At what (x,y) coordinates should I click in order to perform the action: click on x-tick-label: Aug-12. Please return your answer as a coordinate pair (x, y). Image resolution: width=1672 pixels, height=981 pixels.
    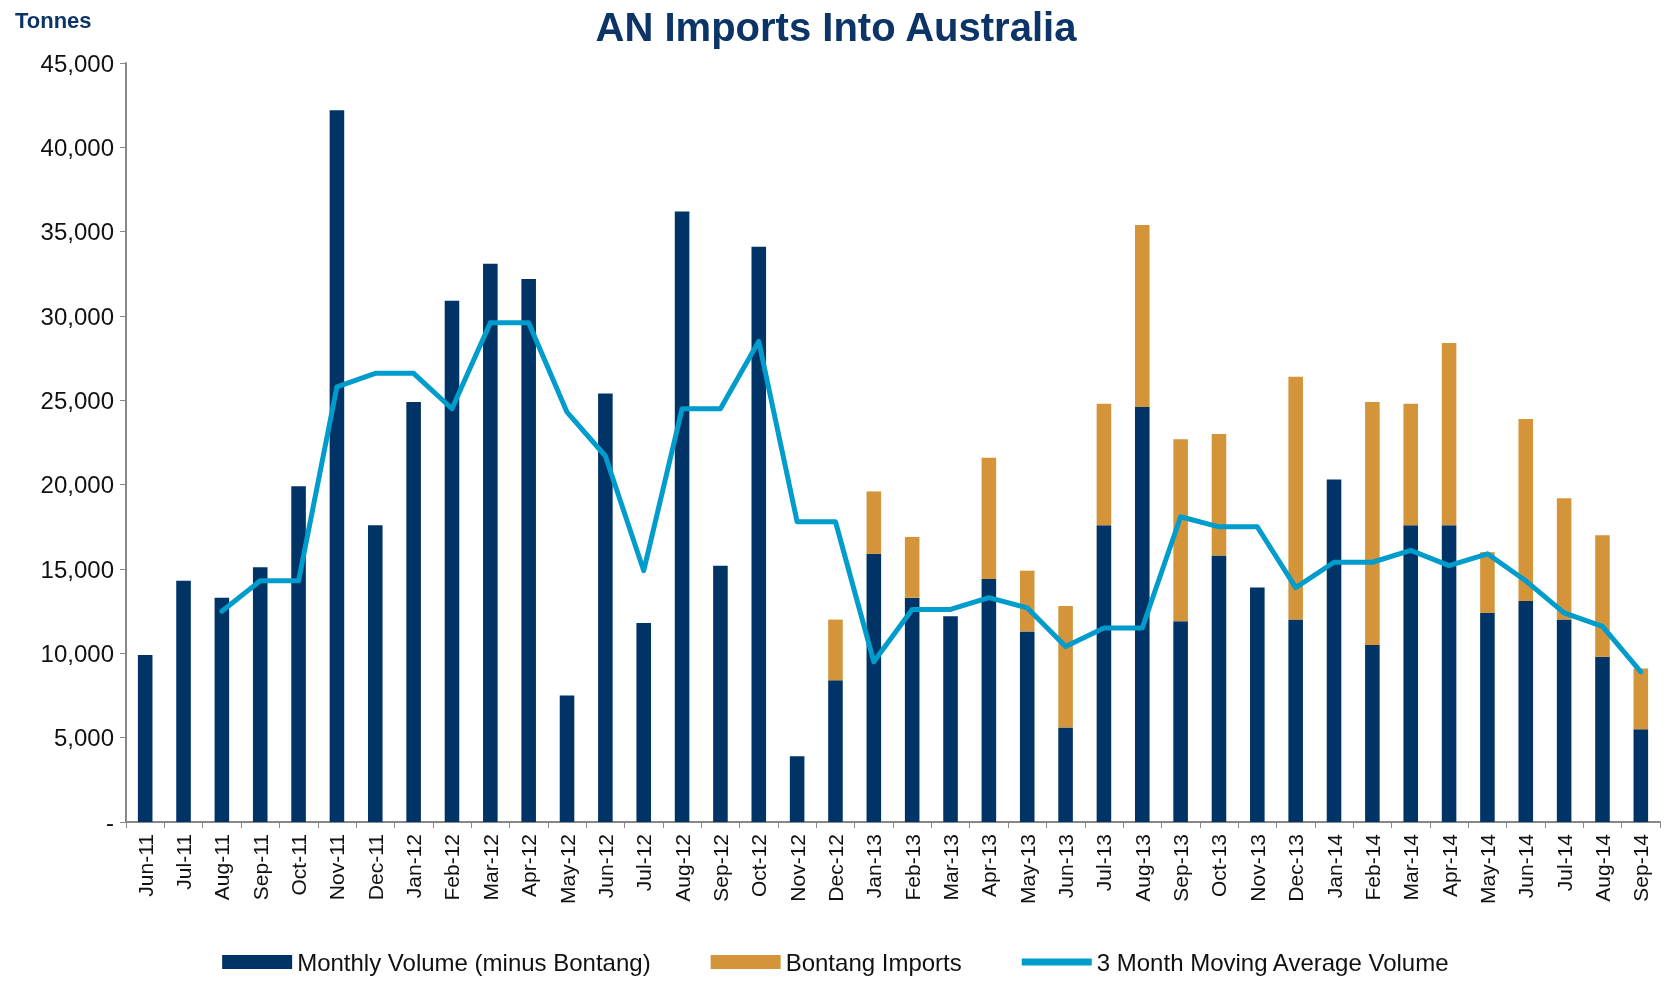
    Looking at the image, I should click on (682, 868).